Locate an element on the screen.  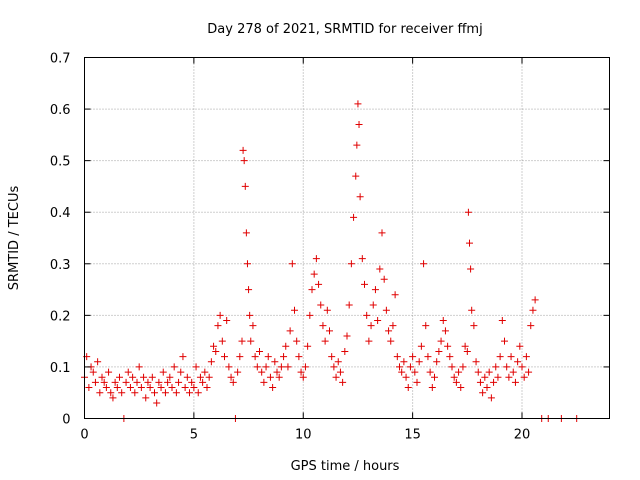
y-tick-label: 0.2 is located at coordinates (60, 316).